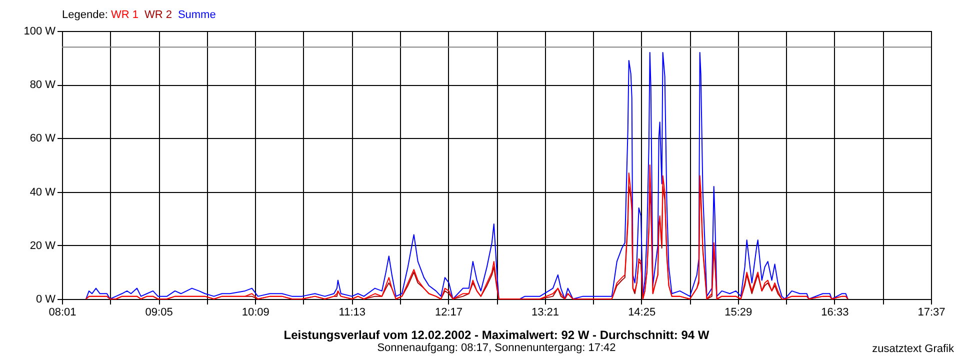 Image resolution: width=960 pixels, height=360 pixels. I want to click on y-tick-label: 100 W, so click(40, 32).